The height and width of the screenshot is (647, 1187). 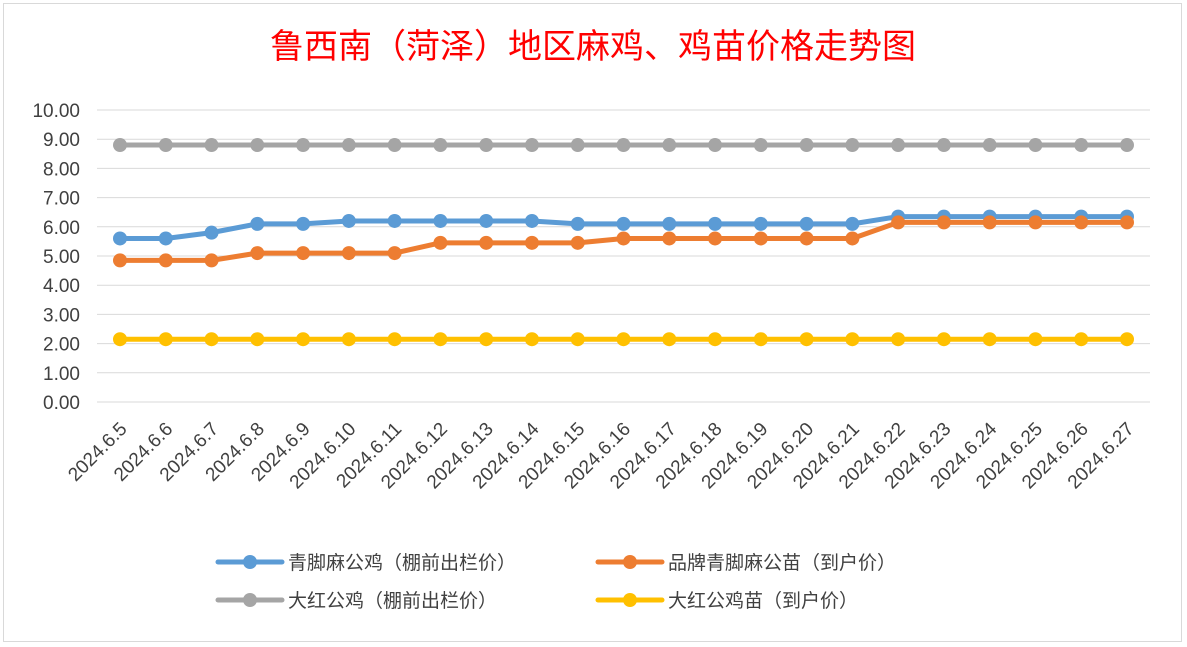 What do you see at coordinates (61, 286) in the screenshot?
I see `y-tick-label: 4.00` at bounding box center [61, 286].